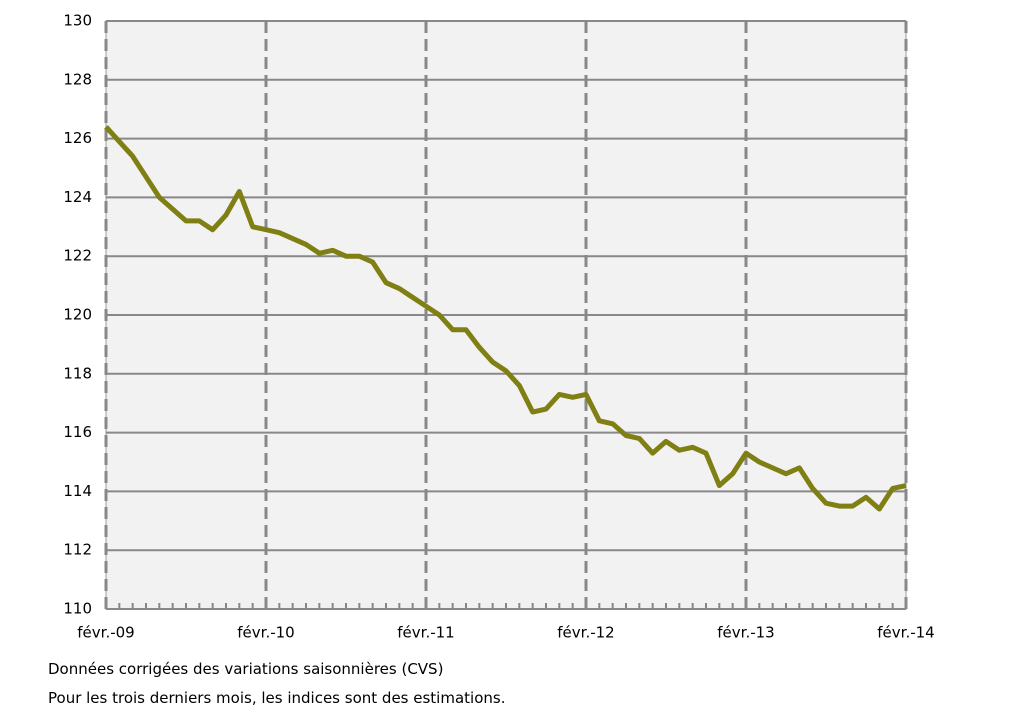 Image resolution: width=1013 pixels, height=712 pixels. I want to click on x-tick-label: févr.-13, so click(745, 633).